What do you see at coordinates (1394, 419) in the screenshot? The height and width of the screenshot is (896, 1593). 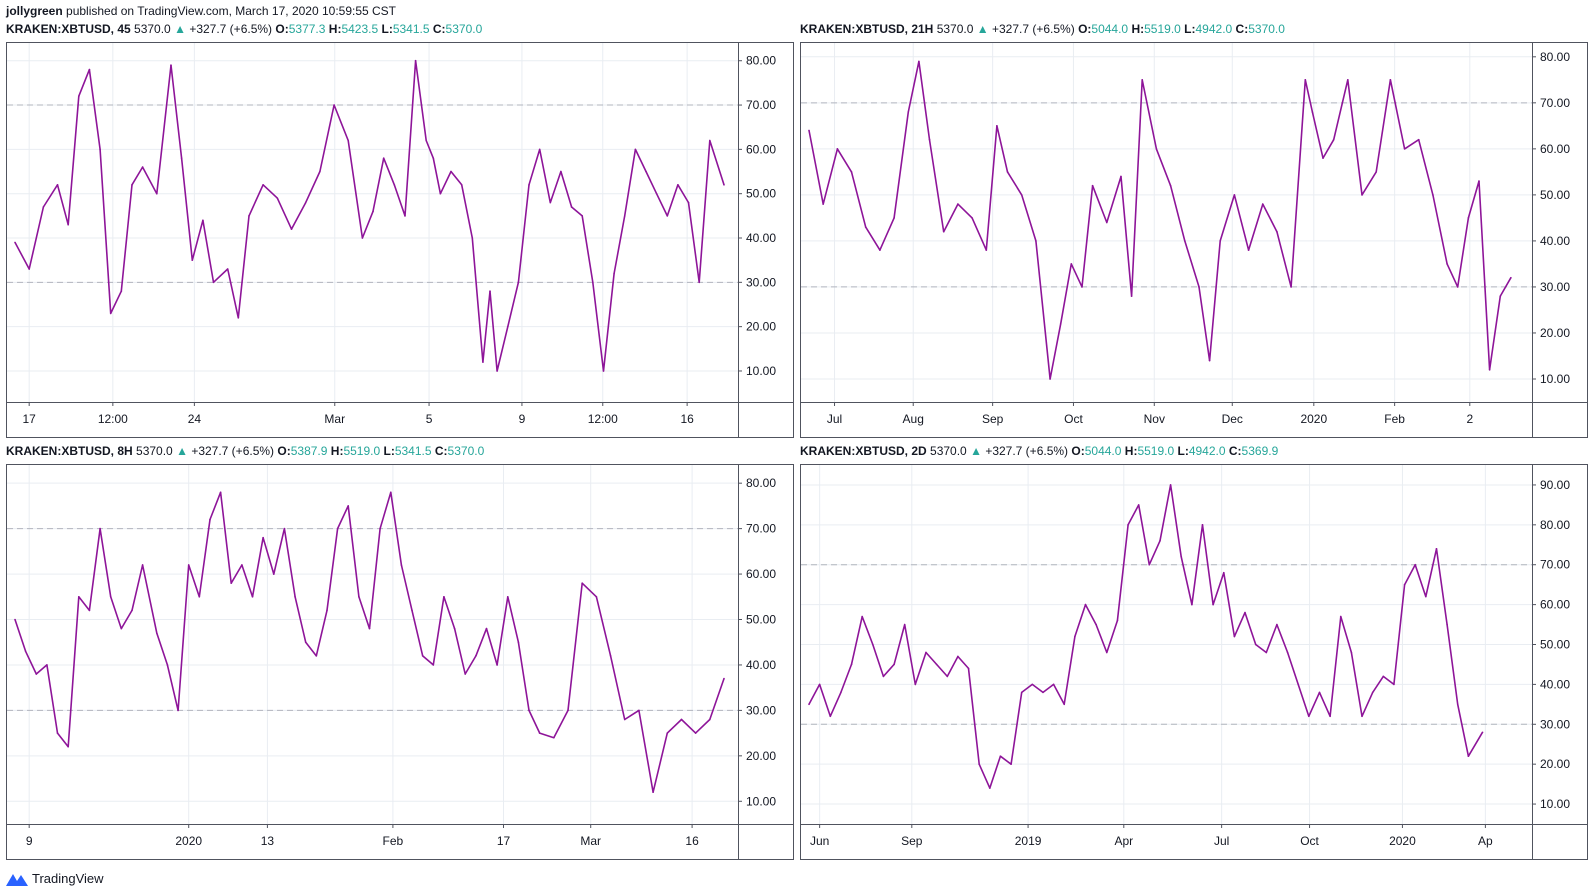 I see `x-tick-label: Feb` at bounding box center [1394, 419].